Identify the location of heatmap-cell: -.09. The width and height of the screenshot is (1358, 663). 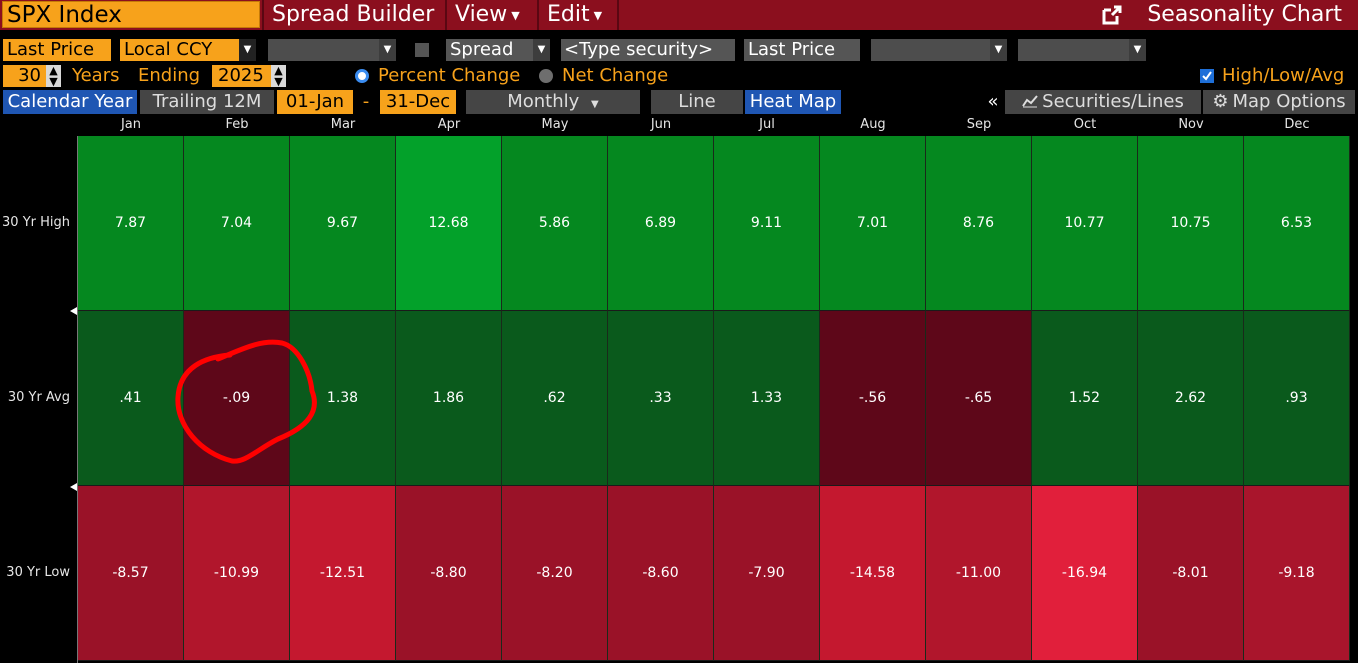
(237, 398).